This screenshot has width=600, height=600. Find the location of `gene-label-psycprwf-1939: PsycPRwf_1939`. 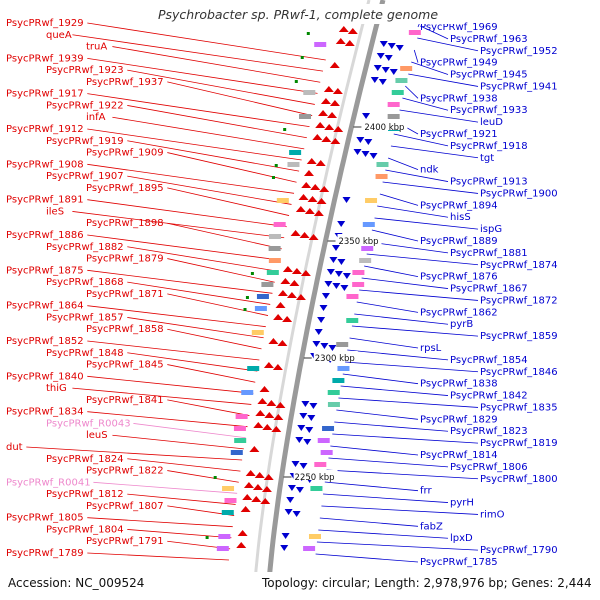

gene-label-psycprwf-1939: PsycPRwf_1939 is located at coordinates (45, 58).